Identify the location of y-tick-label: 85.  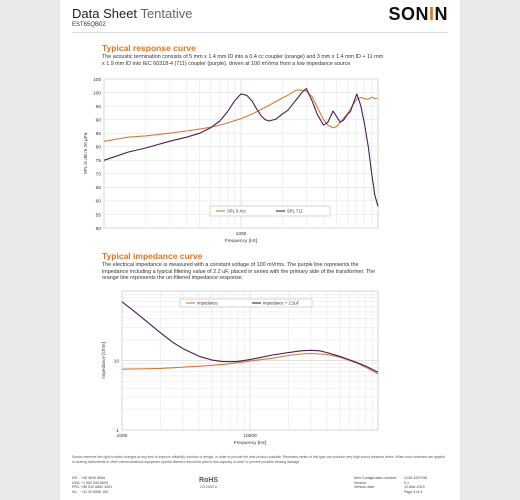
(99, 134).